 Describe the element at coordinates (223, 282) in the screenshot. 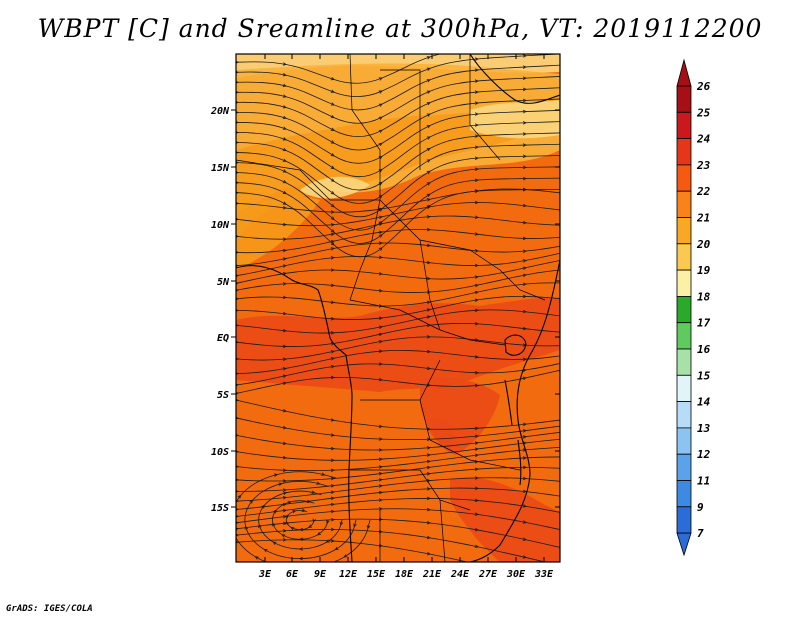

I see `lat-tick-label: 5N` at that location.